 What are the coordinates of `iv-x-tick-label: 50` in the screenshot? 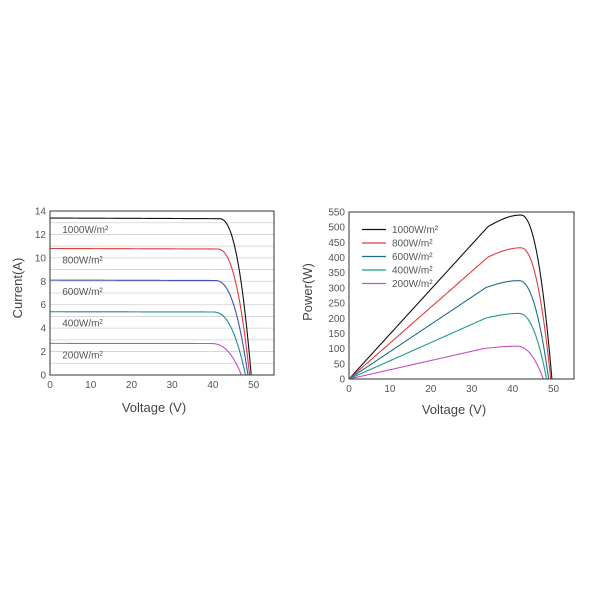 It's located at (254, 385).